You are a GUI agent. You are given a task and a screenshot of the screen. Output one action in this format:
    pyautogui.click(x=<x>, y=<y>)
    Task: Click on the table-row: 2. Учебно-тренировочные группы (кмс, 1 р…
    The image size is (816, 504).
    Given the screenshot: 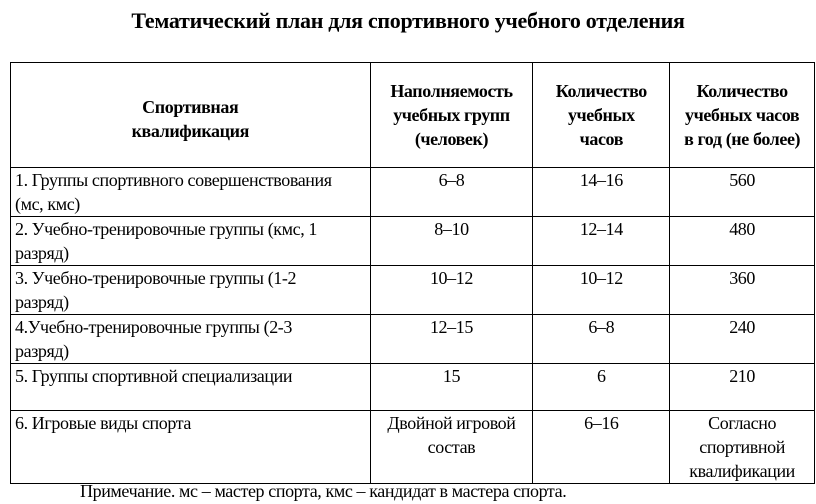 What is the action you would take?
    pyautogui.click(x=412, y=241)
    